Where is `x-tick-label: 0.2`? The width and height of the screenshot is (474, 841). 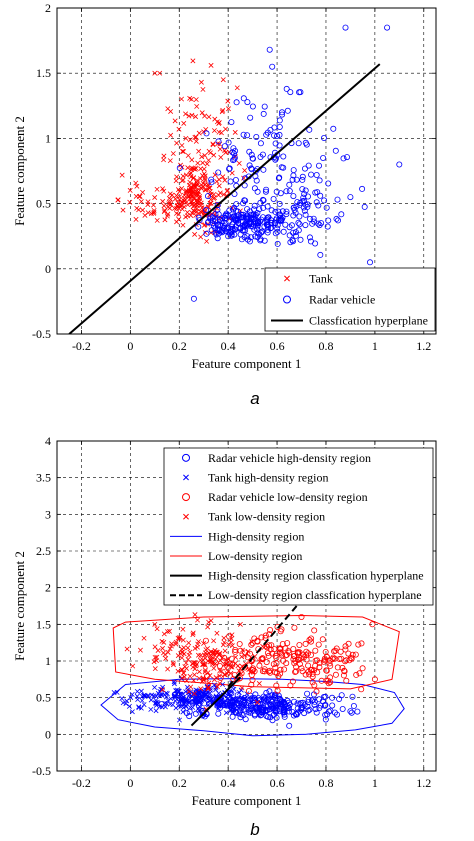 x-tick-label: 0.2 is located at coordinates (179, 783).